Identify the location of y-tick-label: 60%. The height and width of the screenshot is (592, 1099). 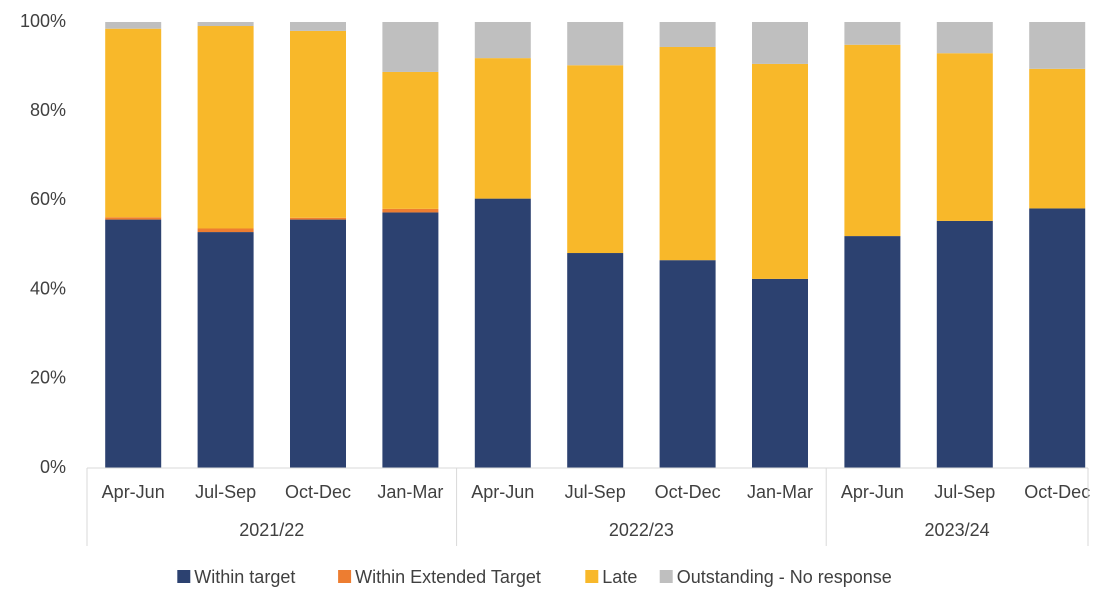
(48, 199).